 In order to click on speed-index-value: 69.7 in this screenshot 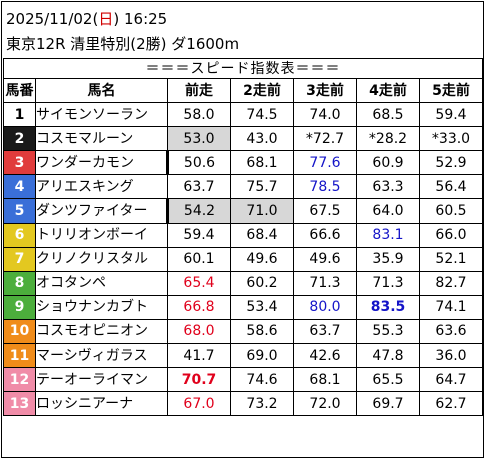, I will do `click(388, 404)`.